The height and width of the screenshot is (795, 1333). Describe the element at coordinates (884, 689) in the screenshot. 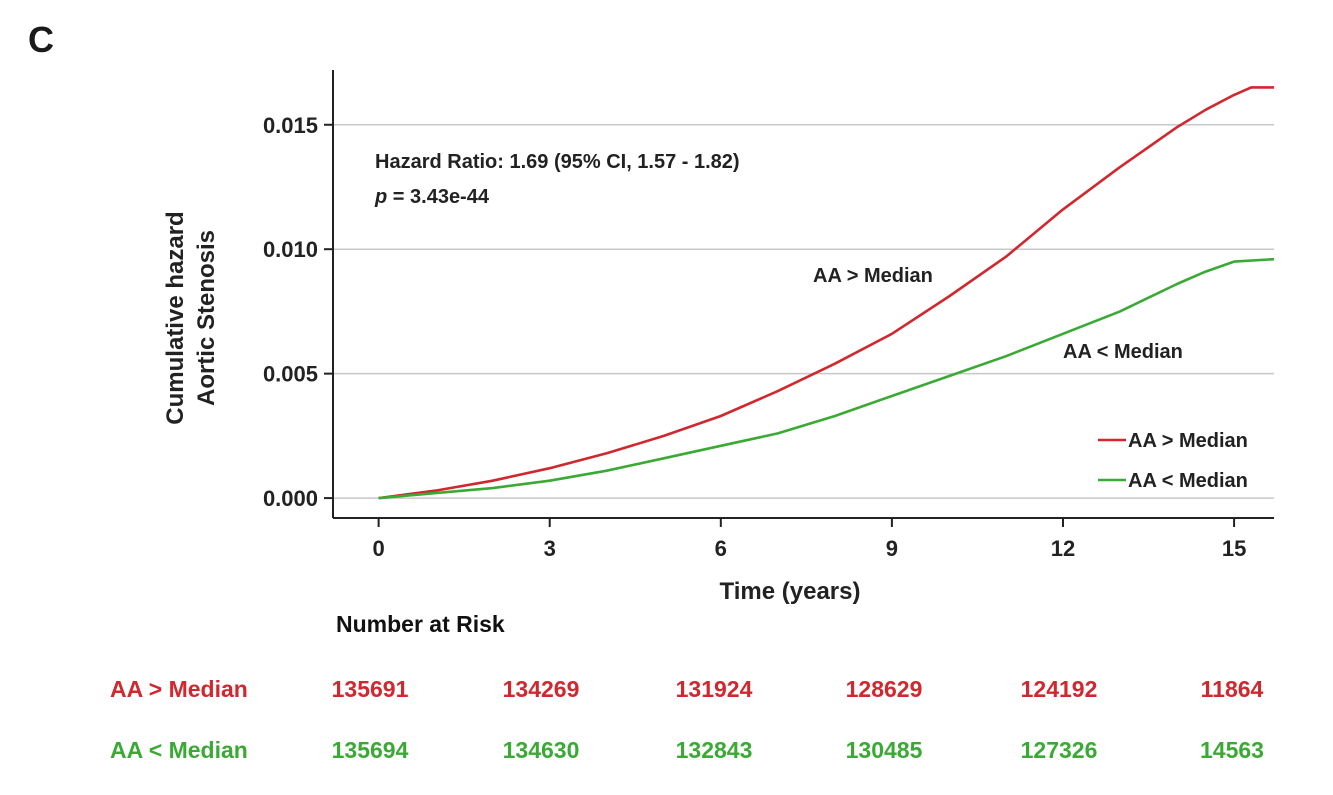

I see `risk-cell: 128629` at that location.